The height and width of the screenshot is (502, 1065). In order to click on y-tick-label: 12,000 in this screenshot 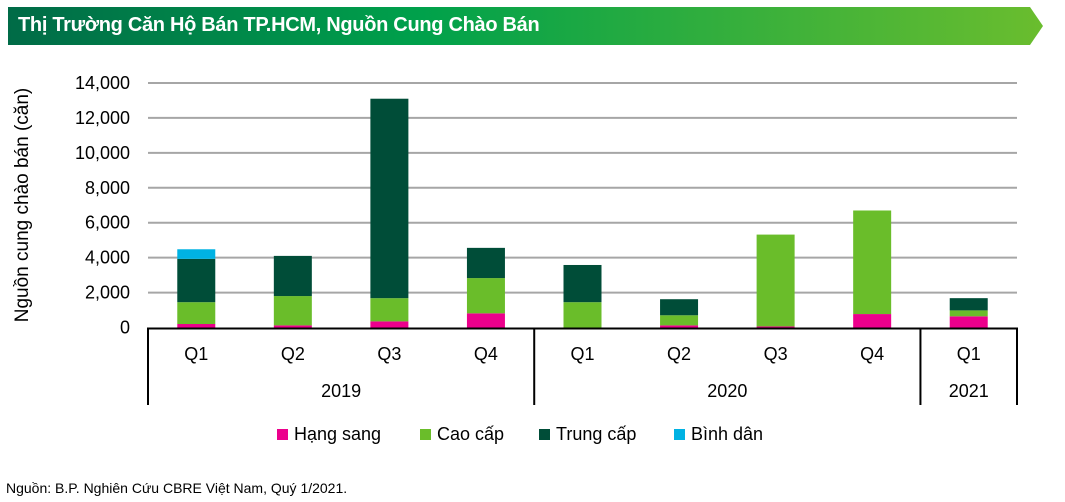, I will do `click(102, 118)`.